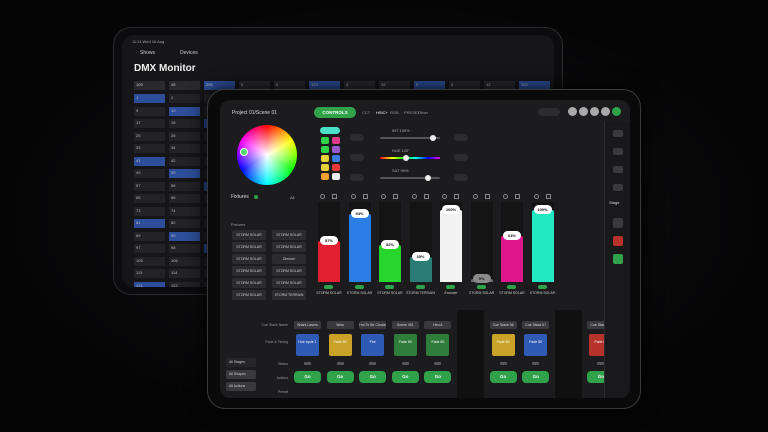  I want to click on cue-name: Wow, so click(340, 325).